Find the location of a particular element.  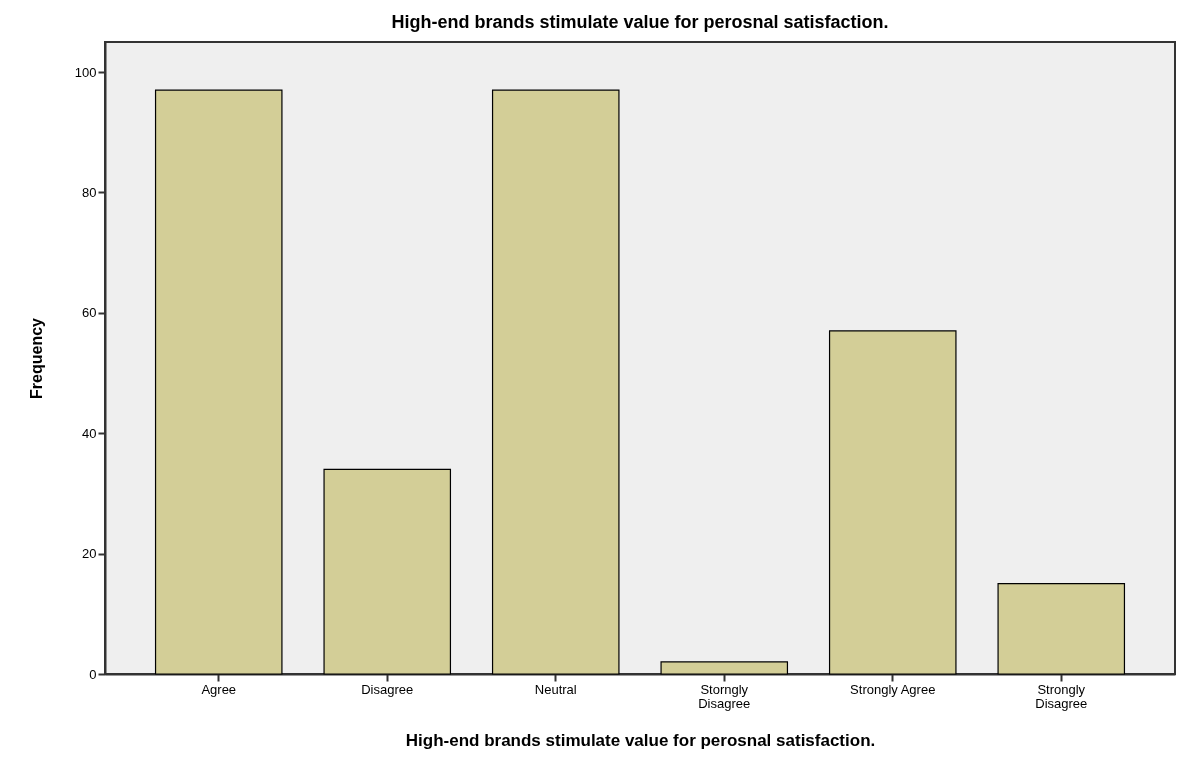

x-tick-label: Storngly Disagree is located at coordinates (724, 696).